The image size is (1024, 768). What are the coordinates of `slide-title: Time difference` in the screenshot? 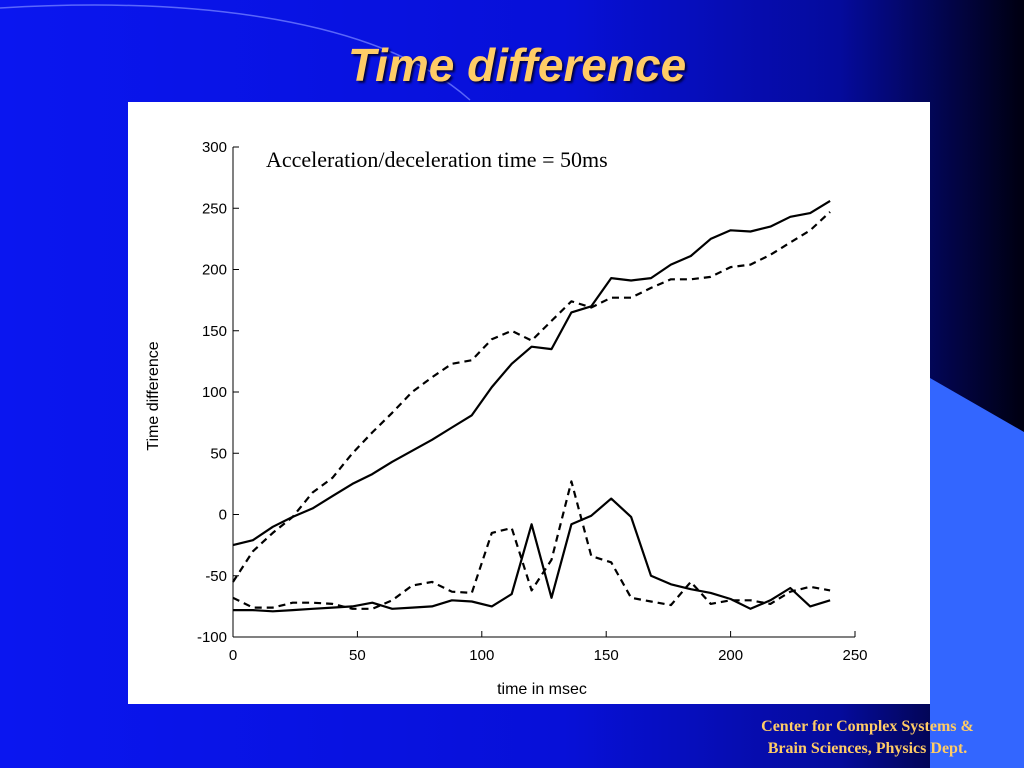 It's located at (517, 65).